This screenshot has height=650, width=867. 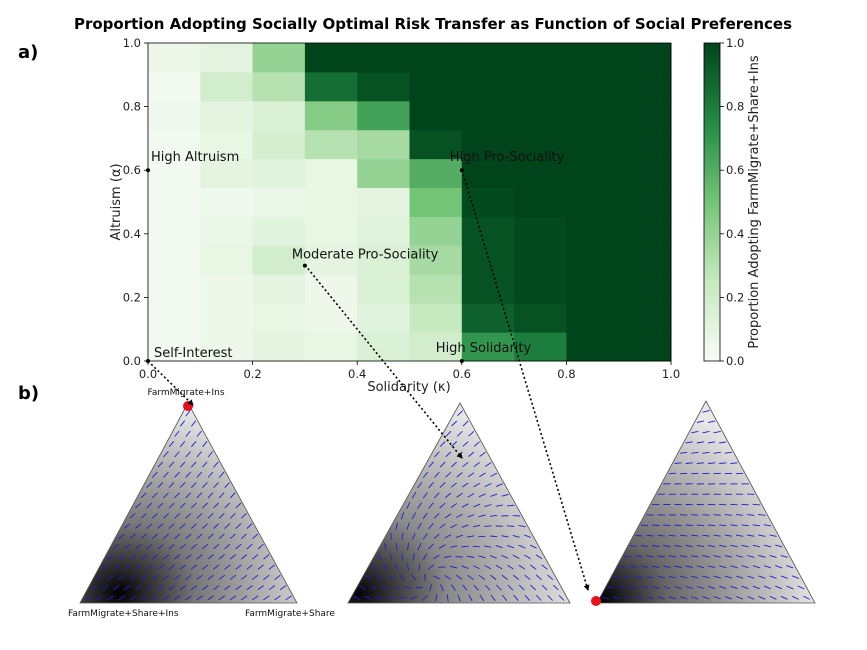 What do you see at coordinates (148, 170) in the screenshot?
I see `annotation-point` at bounding box center [148, 170].